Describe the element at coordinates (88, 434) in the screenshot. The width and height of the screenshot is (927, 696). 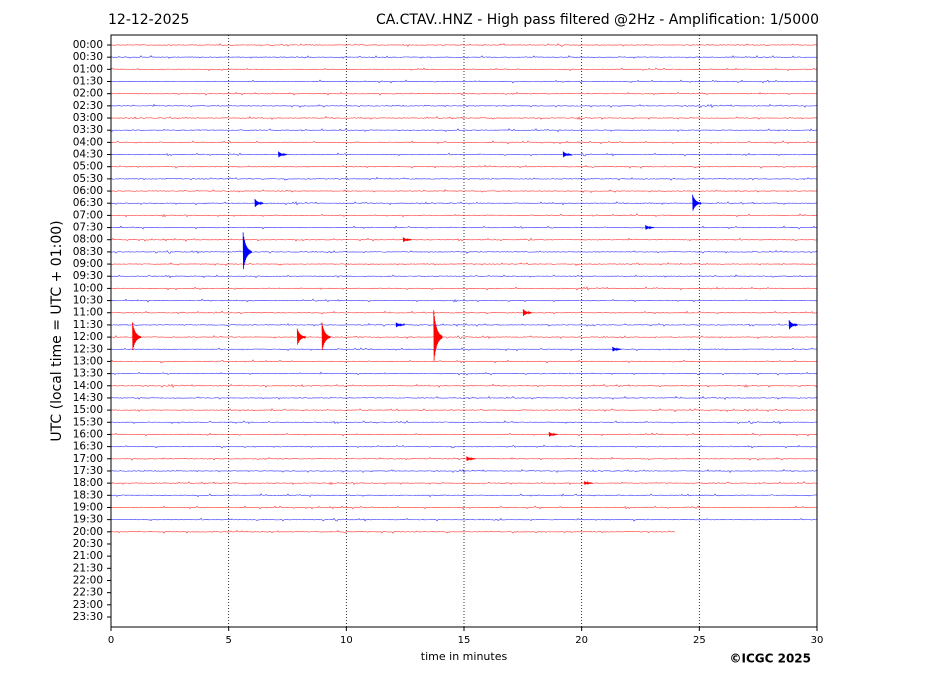
I see `y-tick-label: 16:00` at that location.